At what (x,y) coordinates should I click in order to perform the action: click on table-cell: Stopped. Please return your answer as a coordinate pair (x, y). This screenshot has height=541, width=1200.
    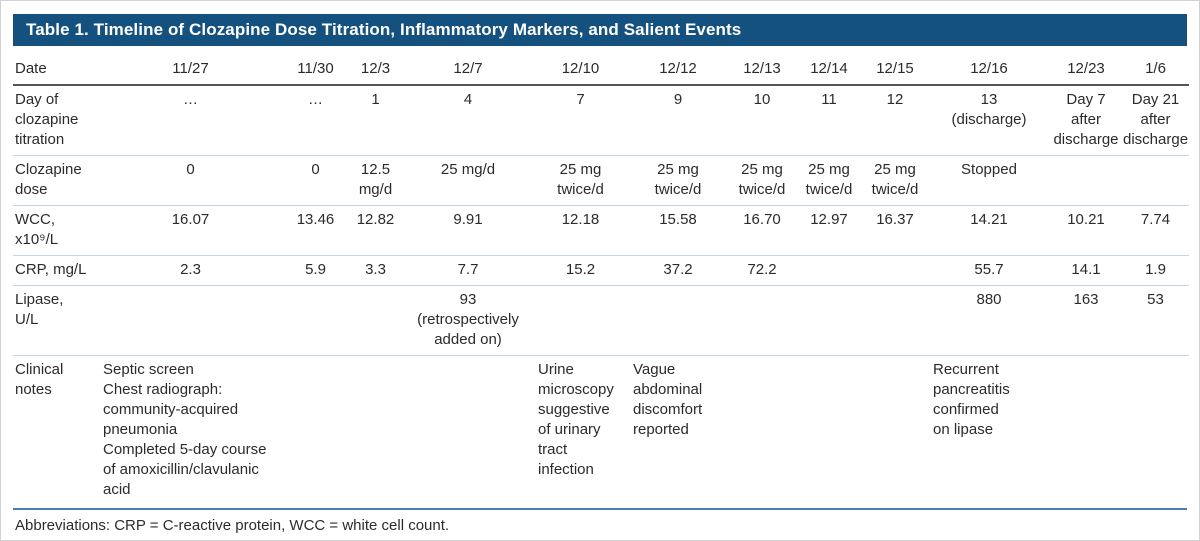
    Looking at the image, I should click on (989, 169).